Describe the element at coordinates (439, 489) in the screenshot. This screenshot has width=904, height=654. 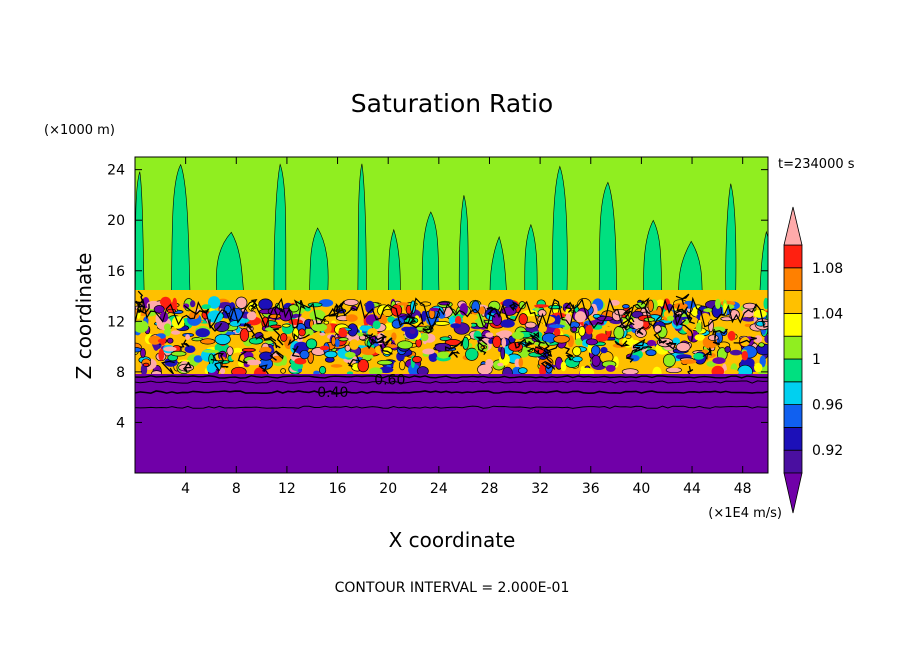
I see `x-tick-label-24: 24` at that location.